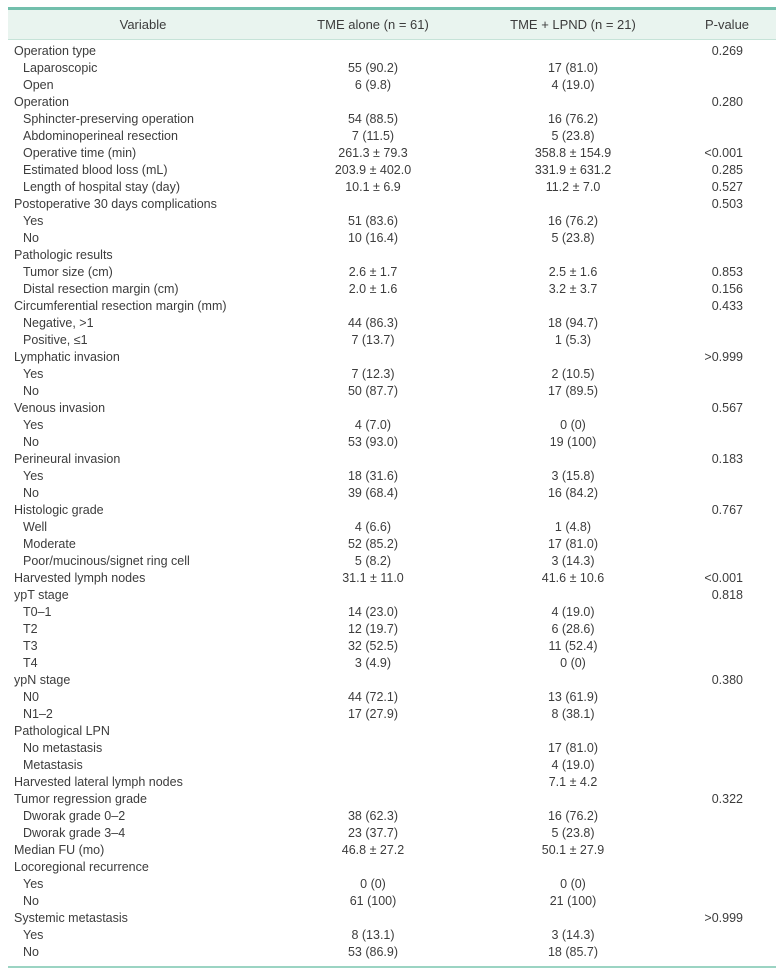 This screenshot has width=784, height=978. I want to click on row-label: Abdominoperineal resection, so click(100, 136).